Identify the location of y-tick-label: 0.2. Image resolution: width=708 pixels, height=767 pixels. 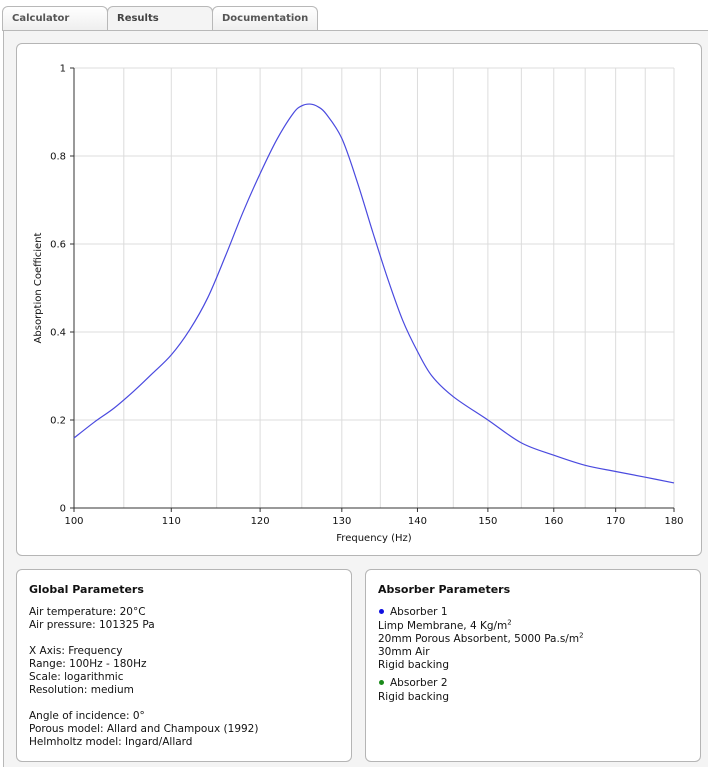
(58, 421).